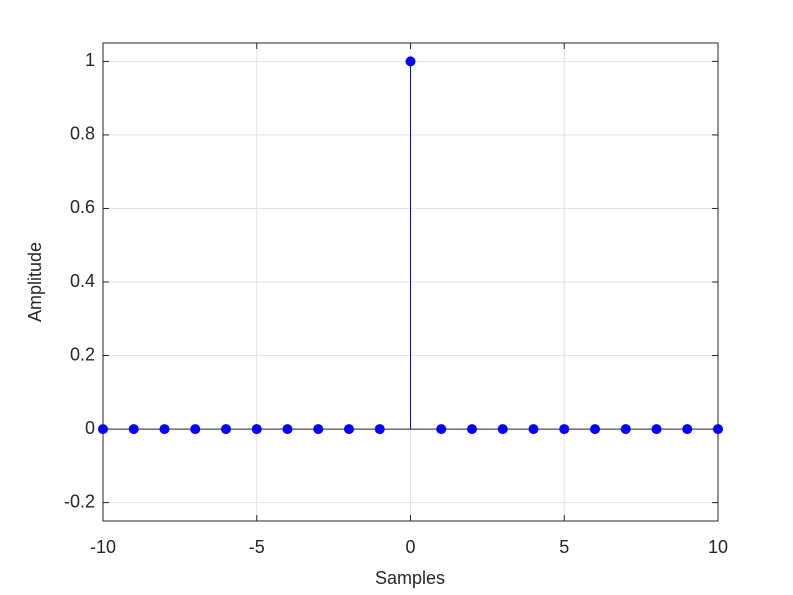 The width and height of the screenshot is (793, 595). Describe the element at coordinates (82, 207) in the screenshot. I see `y-tick-label: 0.6` at that location.